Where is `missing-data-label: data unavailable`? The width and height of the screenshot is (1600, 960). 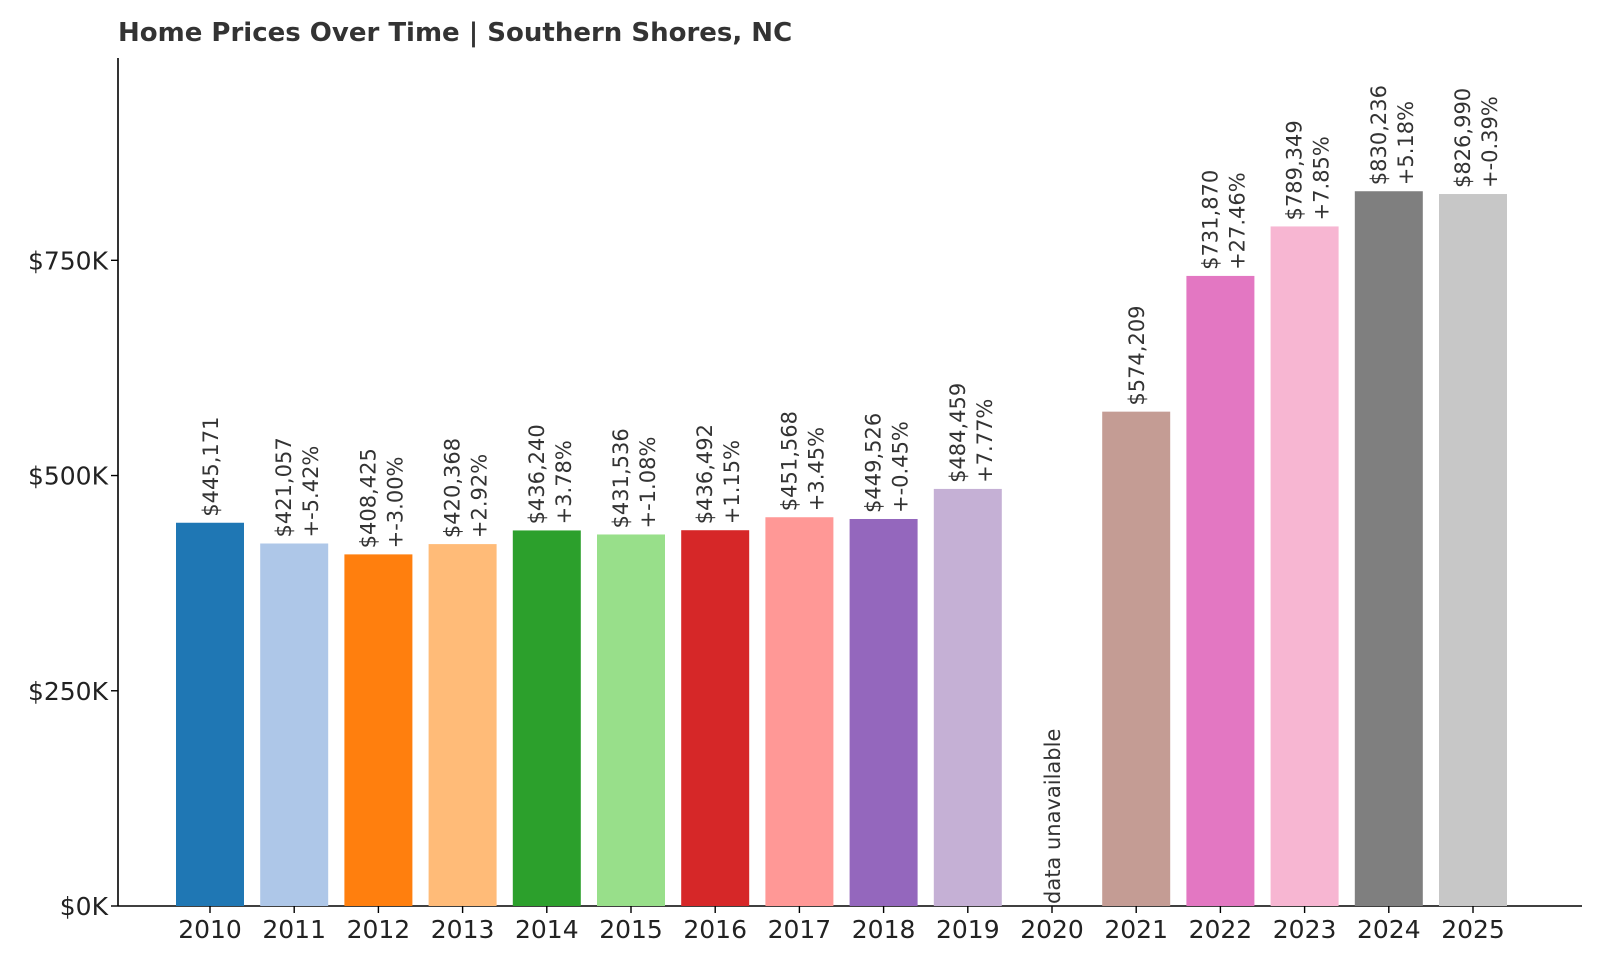 missing-data-label: data unavailable is located at coordinates (1053, 816).